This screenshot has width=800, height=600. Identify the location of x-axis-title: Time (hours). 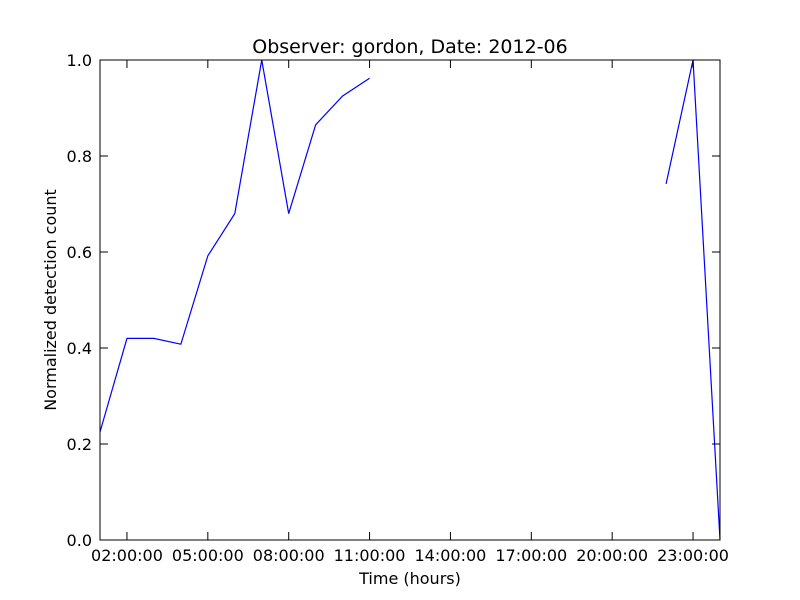
(409, 578).